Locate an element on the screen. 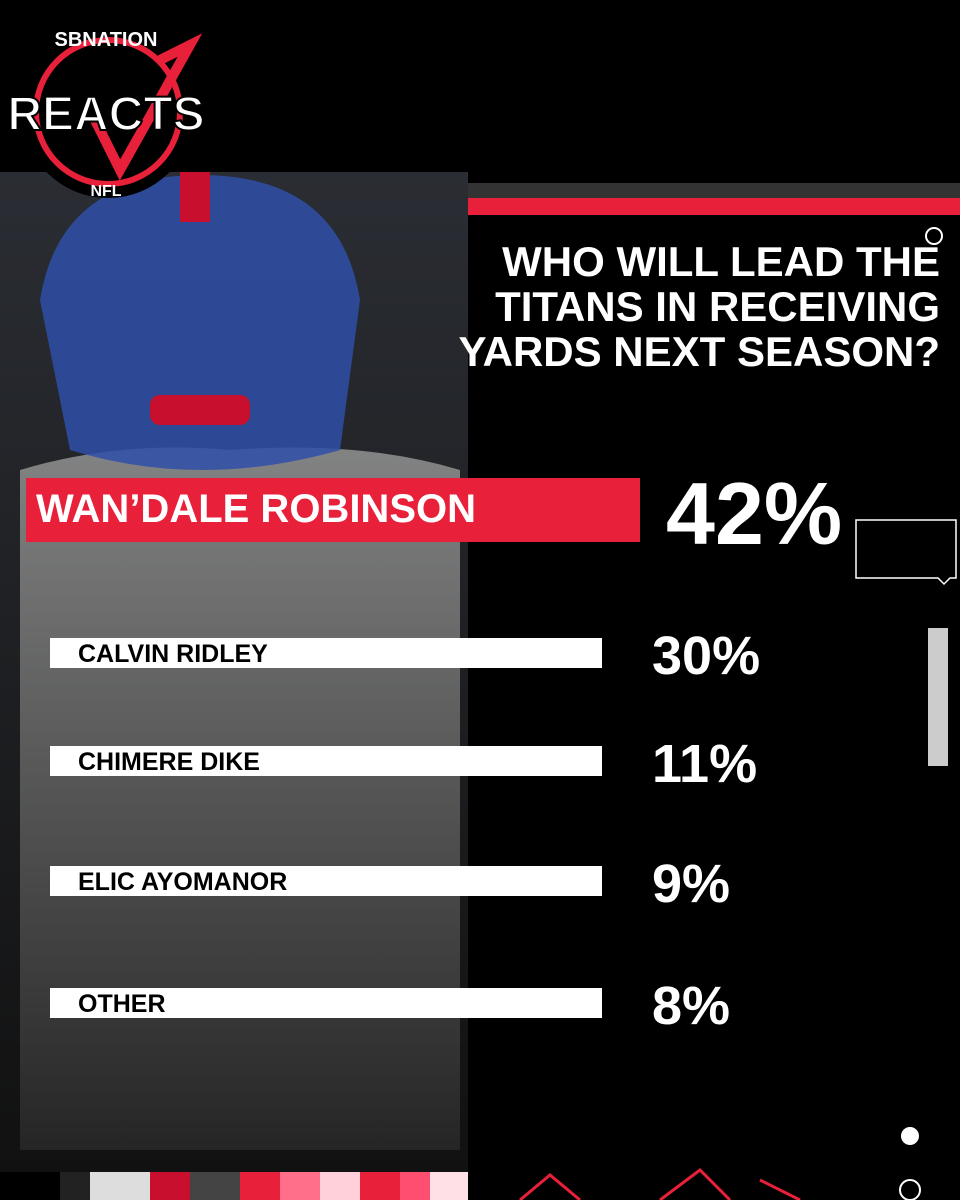 The height and width of the screenshot is (1200, 960). option-percent: 11% is located at coordinates (704, 764).